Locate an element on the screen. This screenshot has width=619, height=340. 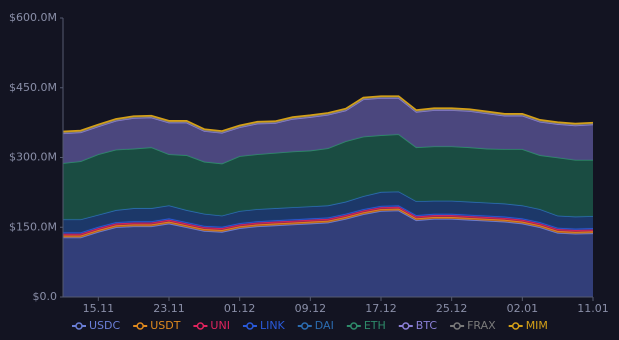
x-tick-label: 01.12 is located at coordinates (240, 308).